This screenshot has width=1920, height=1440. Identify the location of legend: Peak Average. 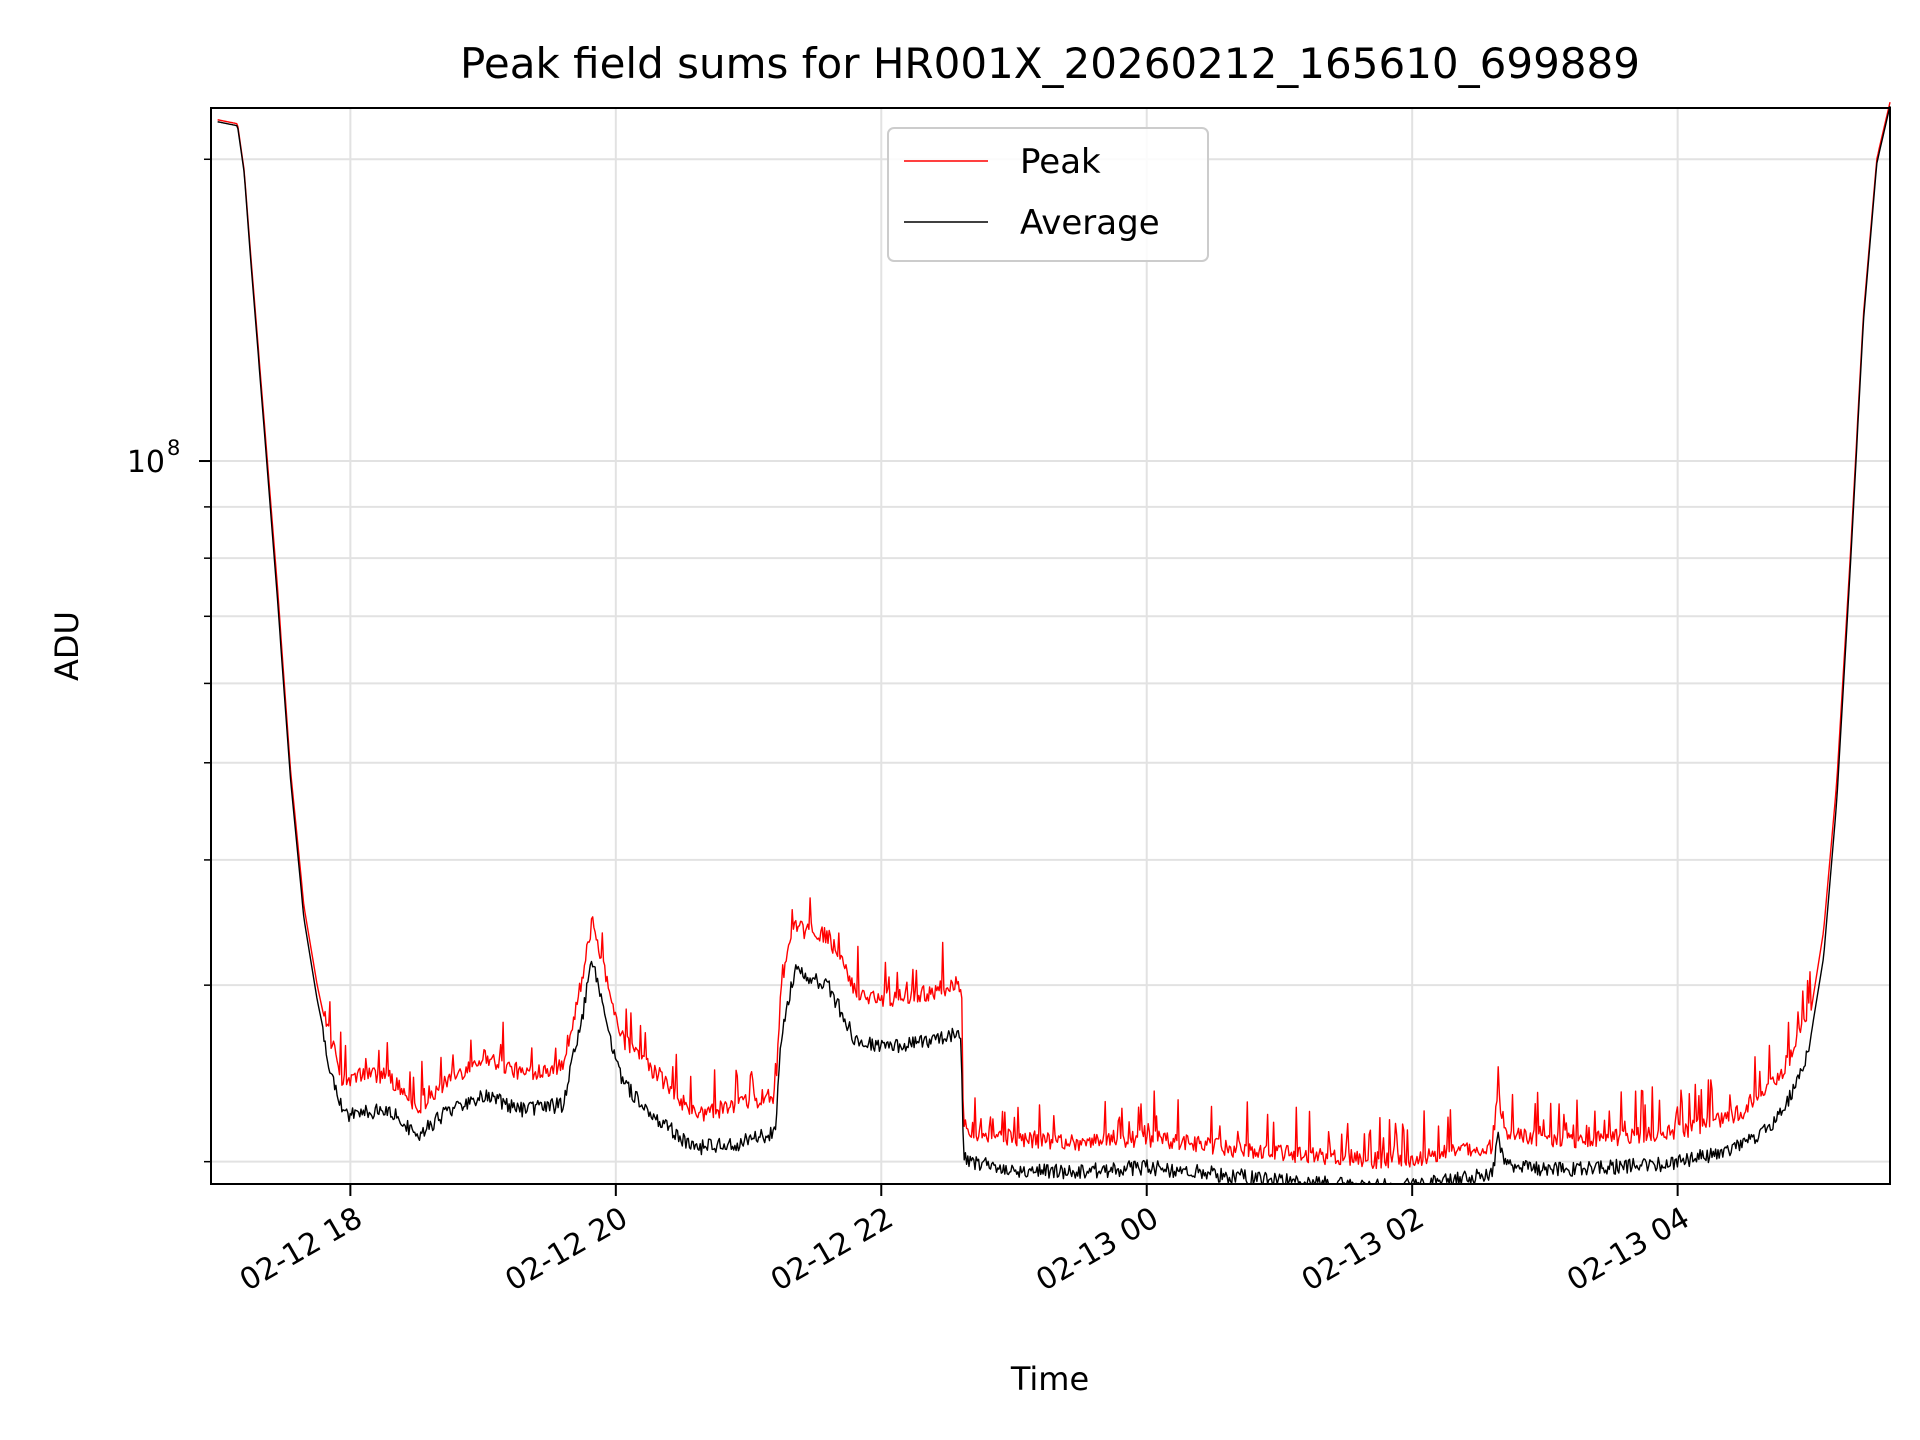
(1048, 194).